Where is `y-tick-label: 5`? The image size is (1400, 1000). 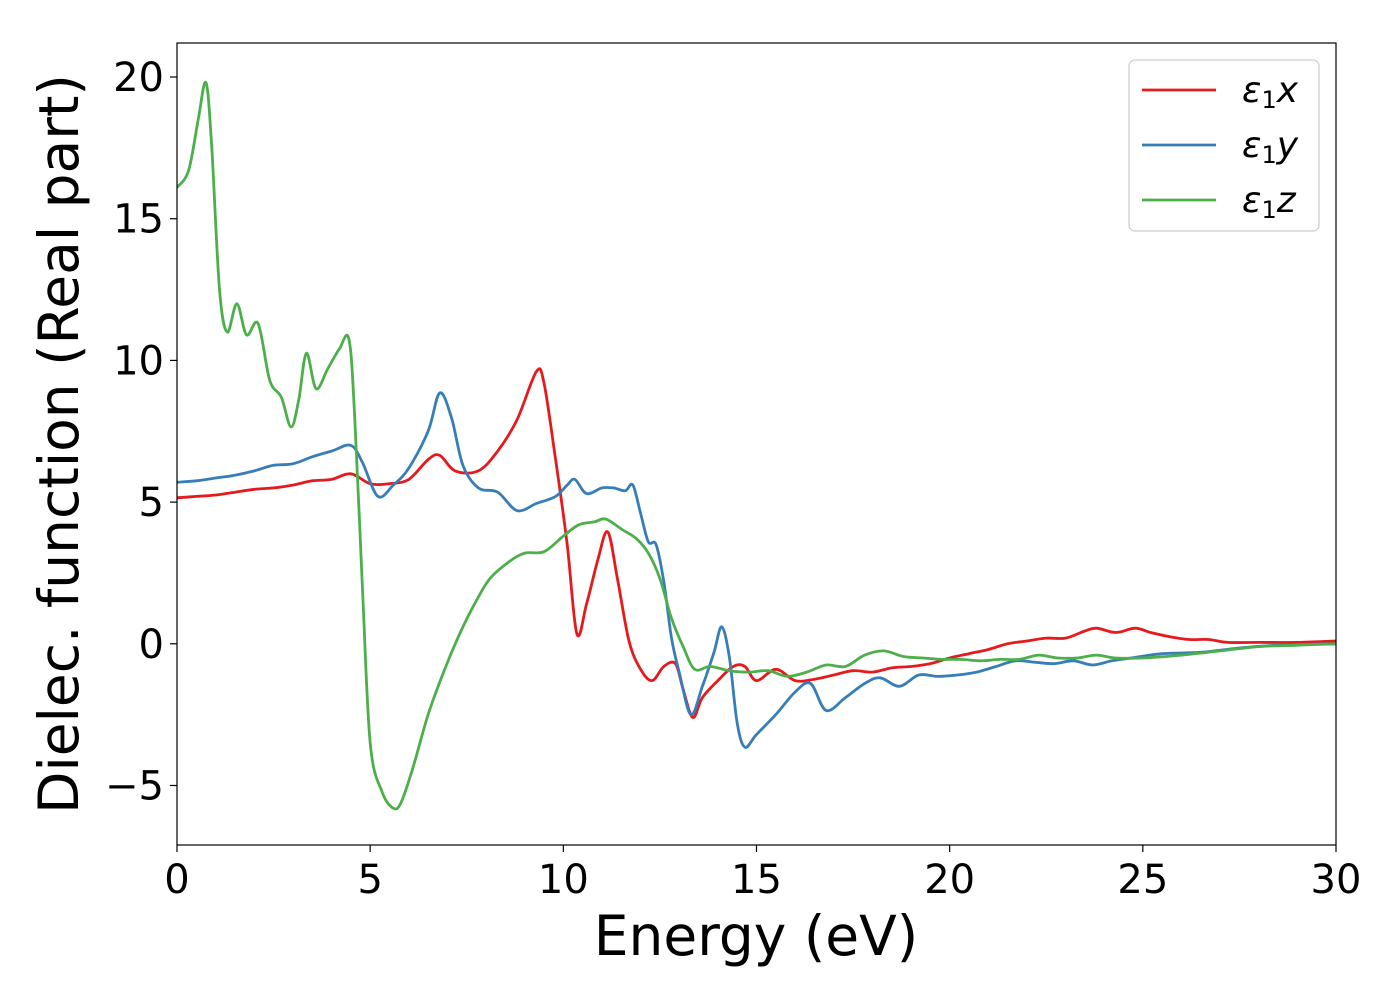
y-tick-label: 5 is located at coordinates (151, 503).